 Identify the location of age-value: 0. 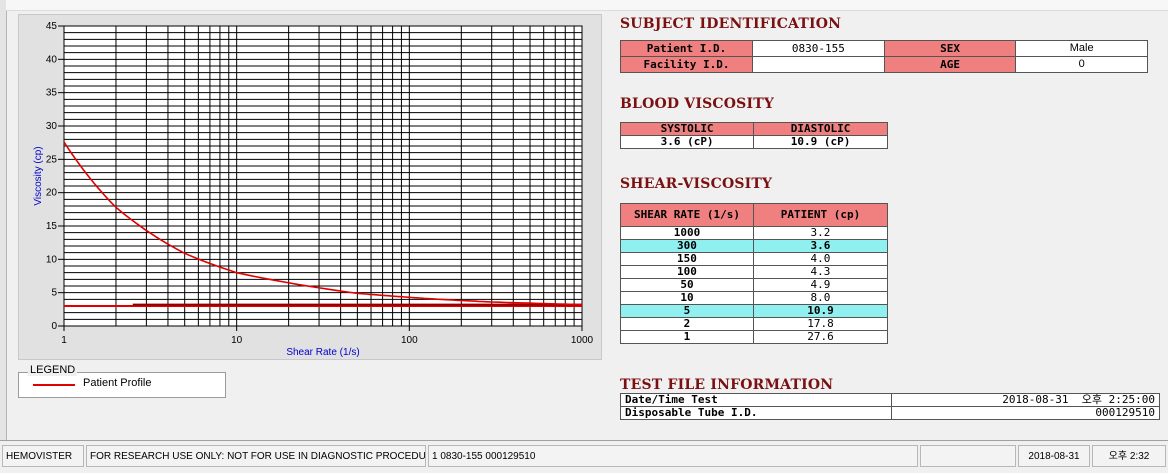
(1081, 64).